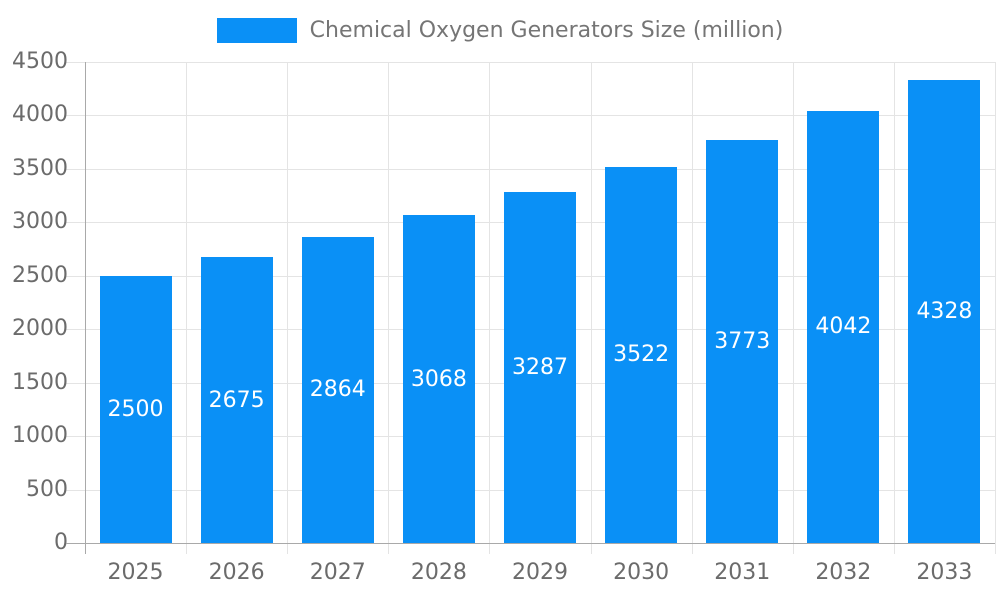 The width and height of the screenshot is (1000, 600). I want to click on bar-value-label: 3287, so click(540, 367).